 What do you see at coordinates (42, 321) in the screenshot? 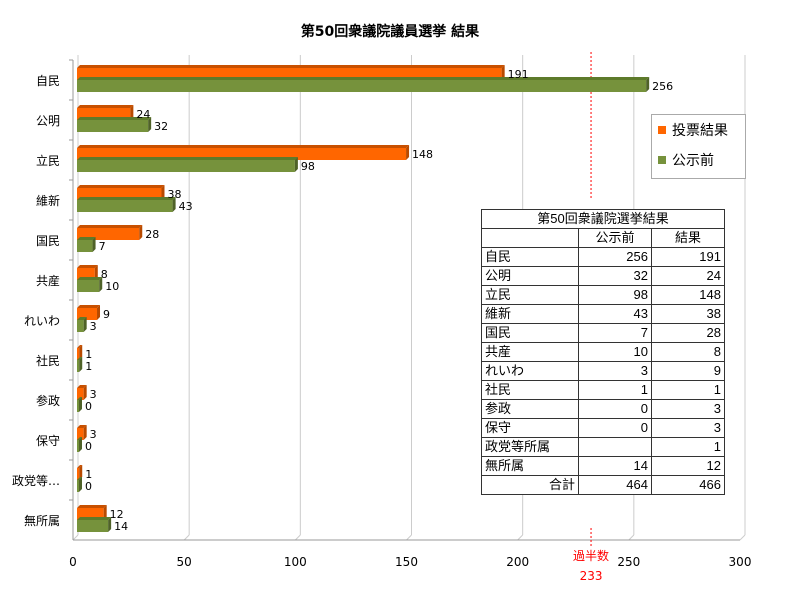
I see `category-label: れいわ` at bounding box center [42, 321].